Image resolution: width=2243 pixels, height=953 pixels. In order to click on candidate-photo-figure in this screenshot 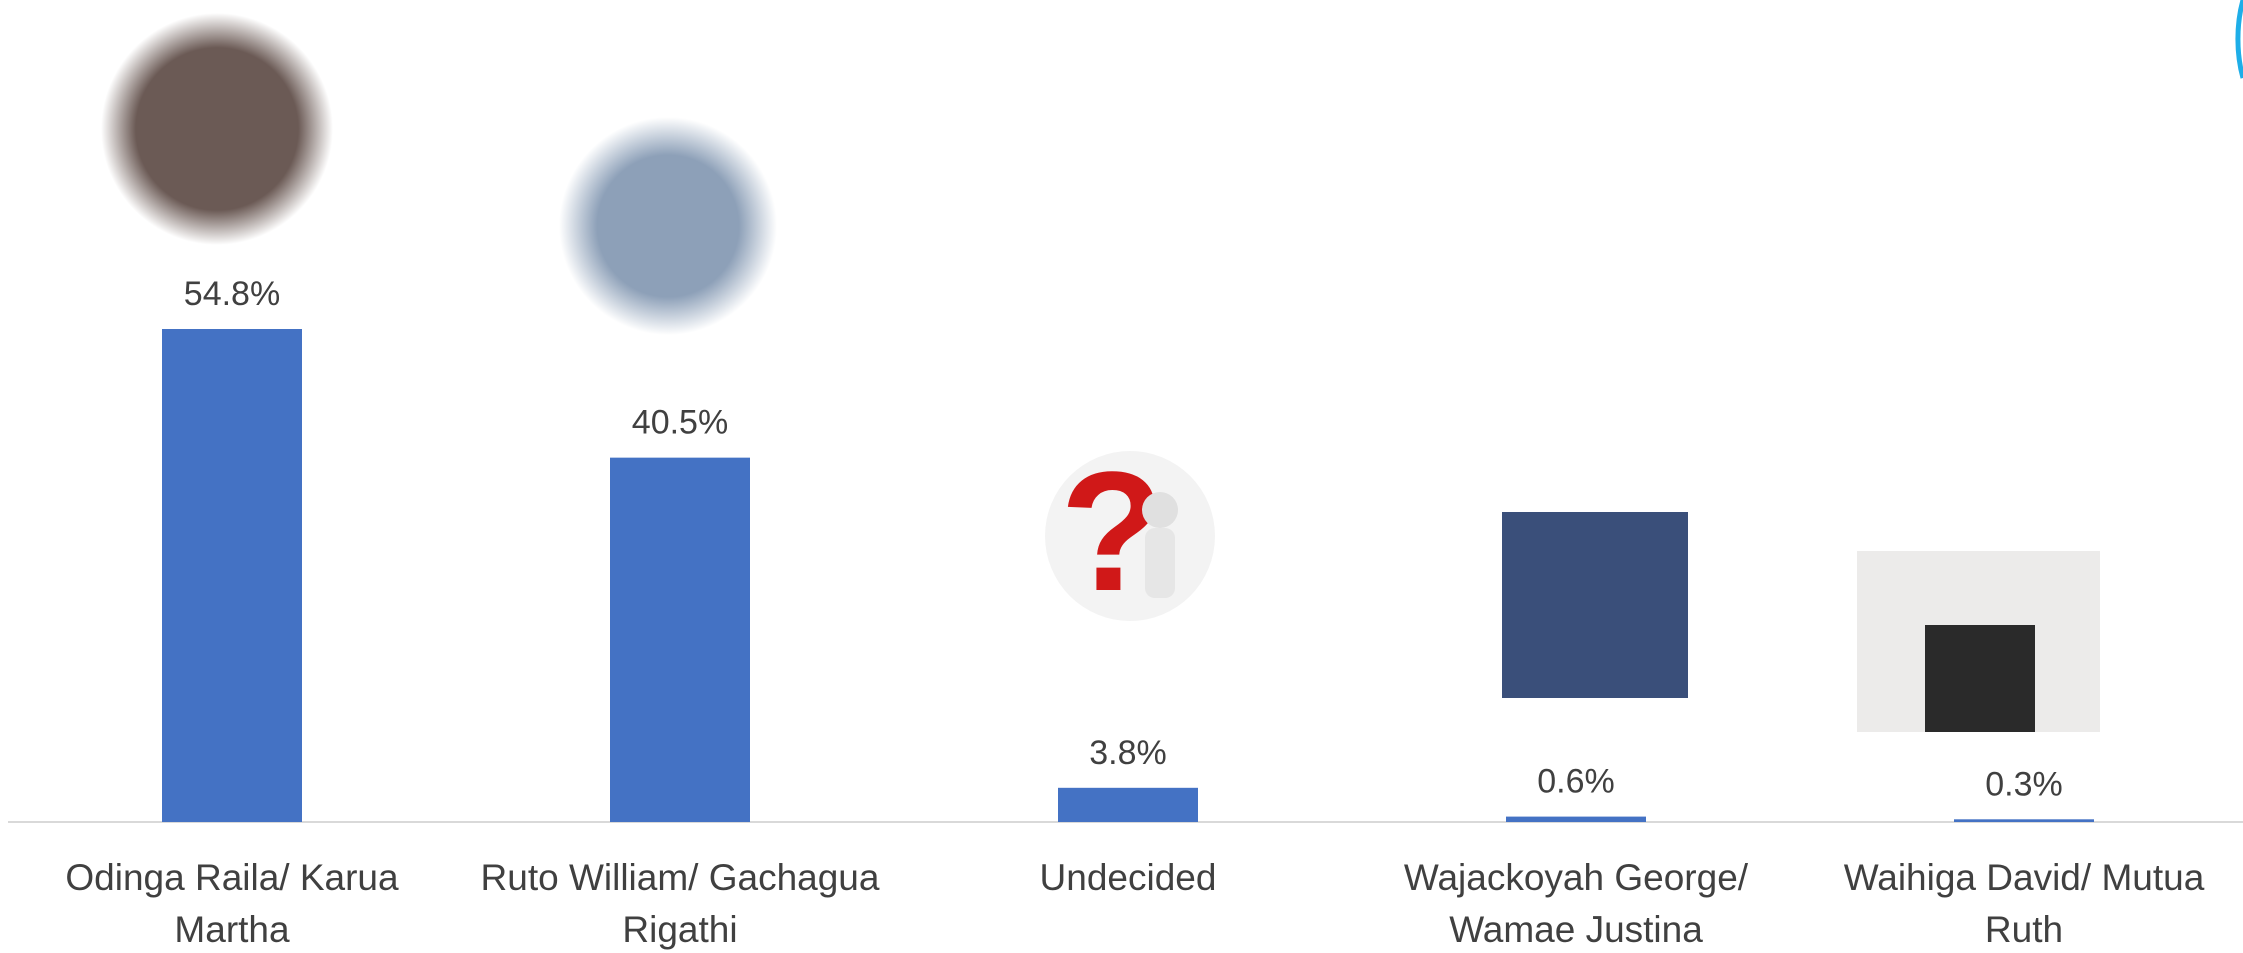, I will do `click(1980, 678)`.